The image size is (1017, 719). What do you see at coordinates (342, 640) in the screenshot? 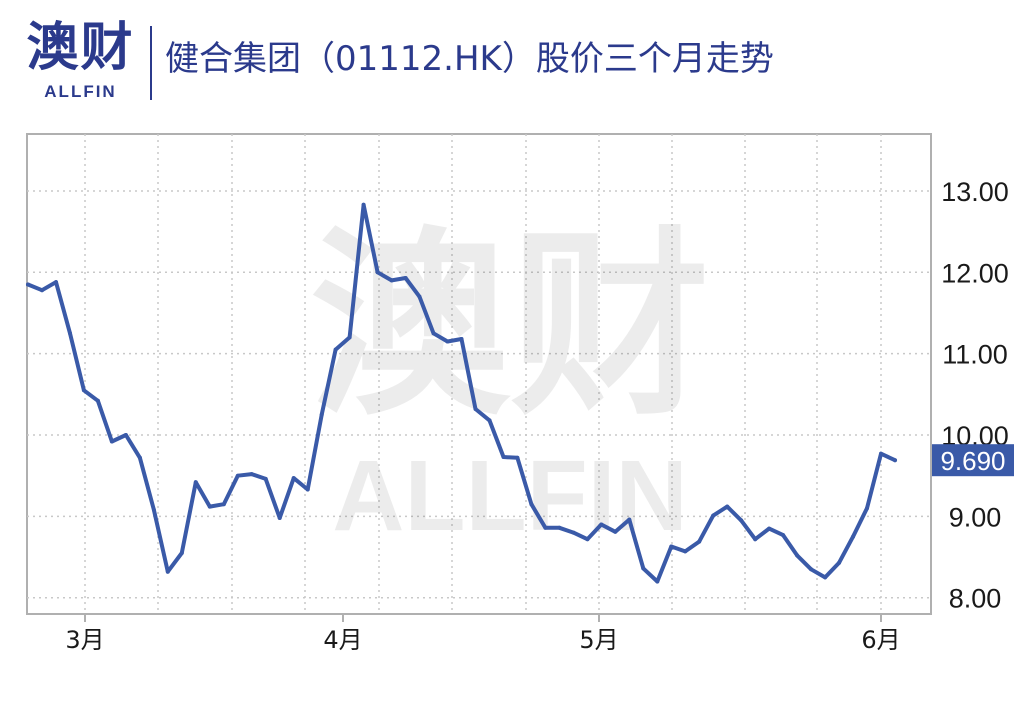
I see `x-tick-label: 4月` at bounding box center [342, 640].